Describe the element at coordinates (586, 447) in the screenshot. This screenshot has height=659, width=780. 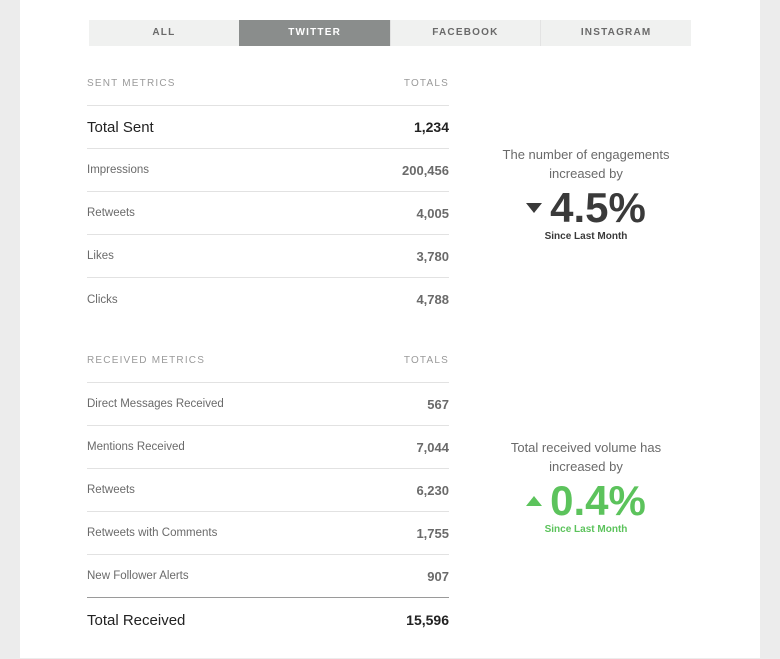
I see `received-stat-line1: Total received volume has` at that location.